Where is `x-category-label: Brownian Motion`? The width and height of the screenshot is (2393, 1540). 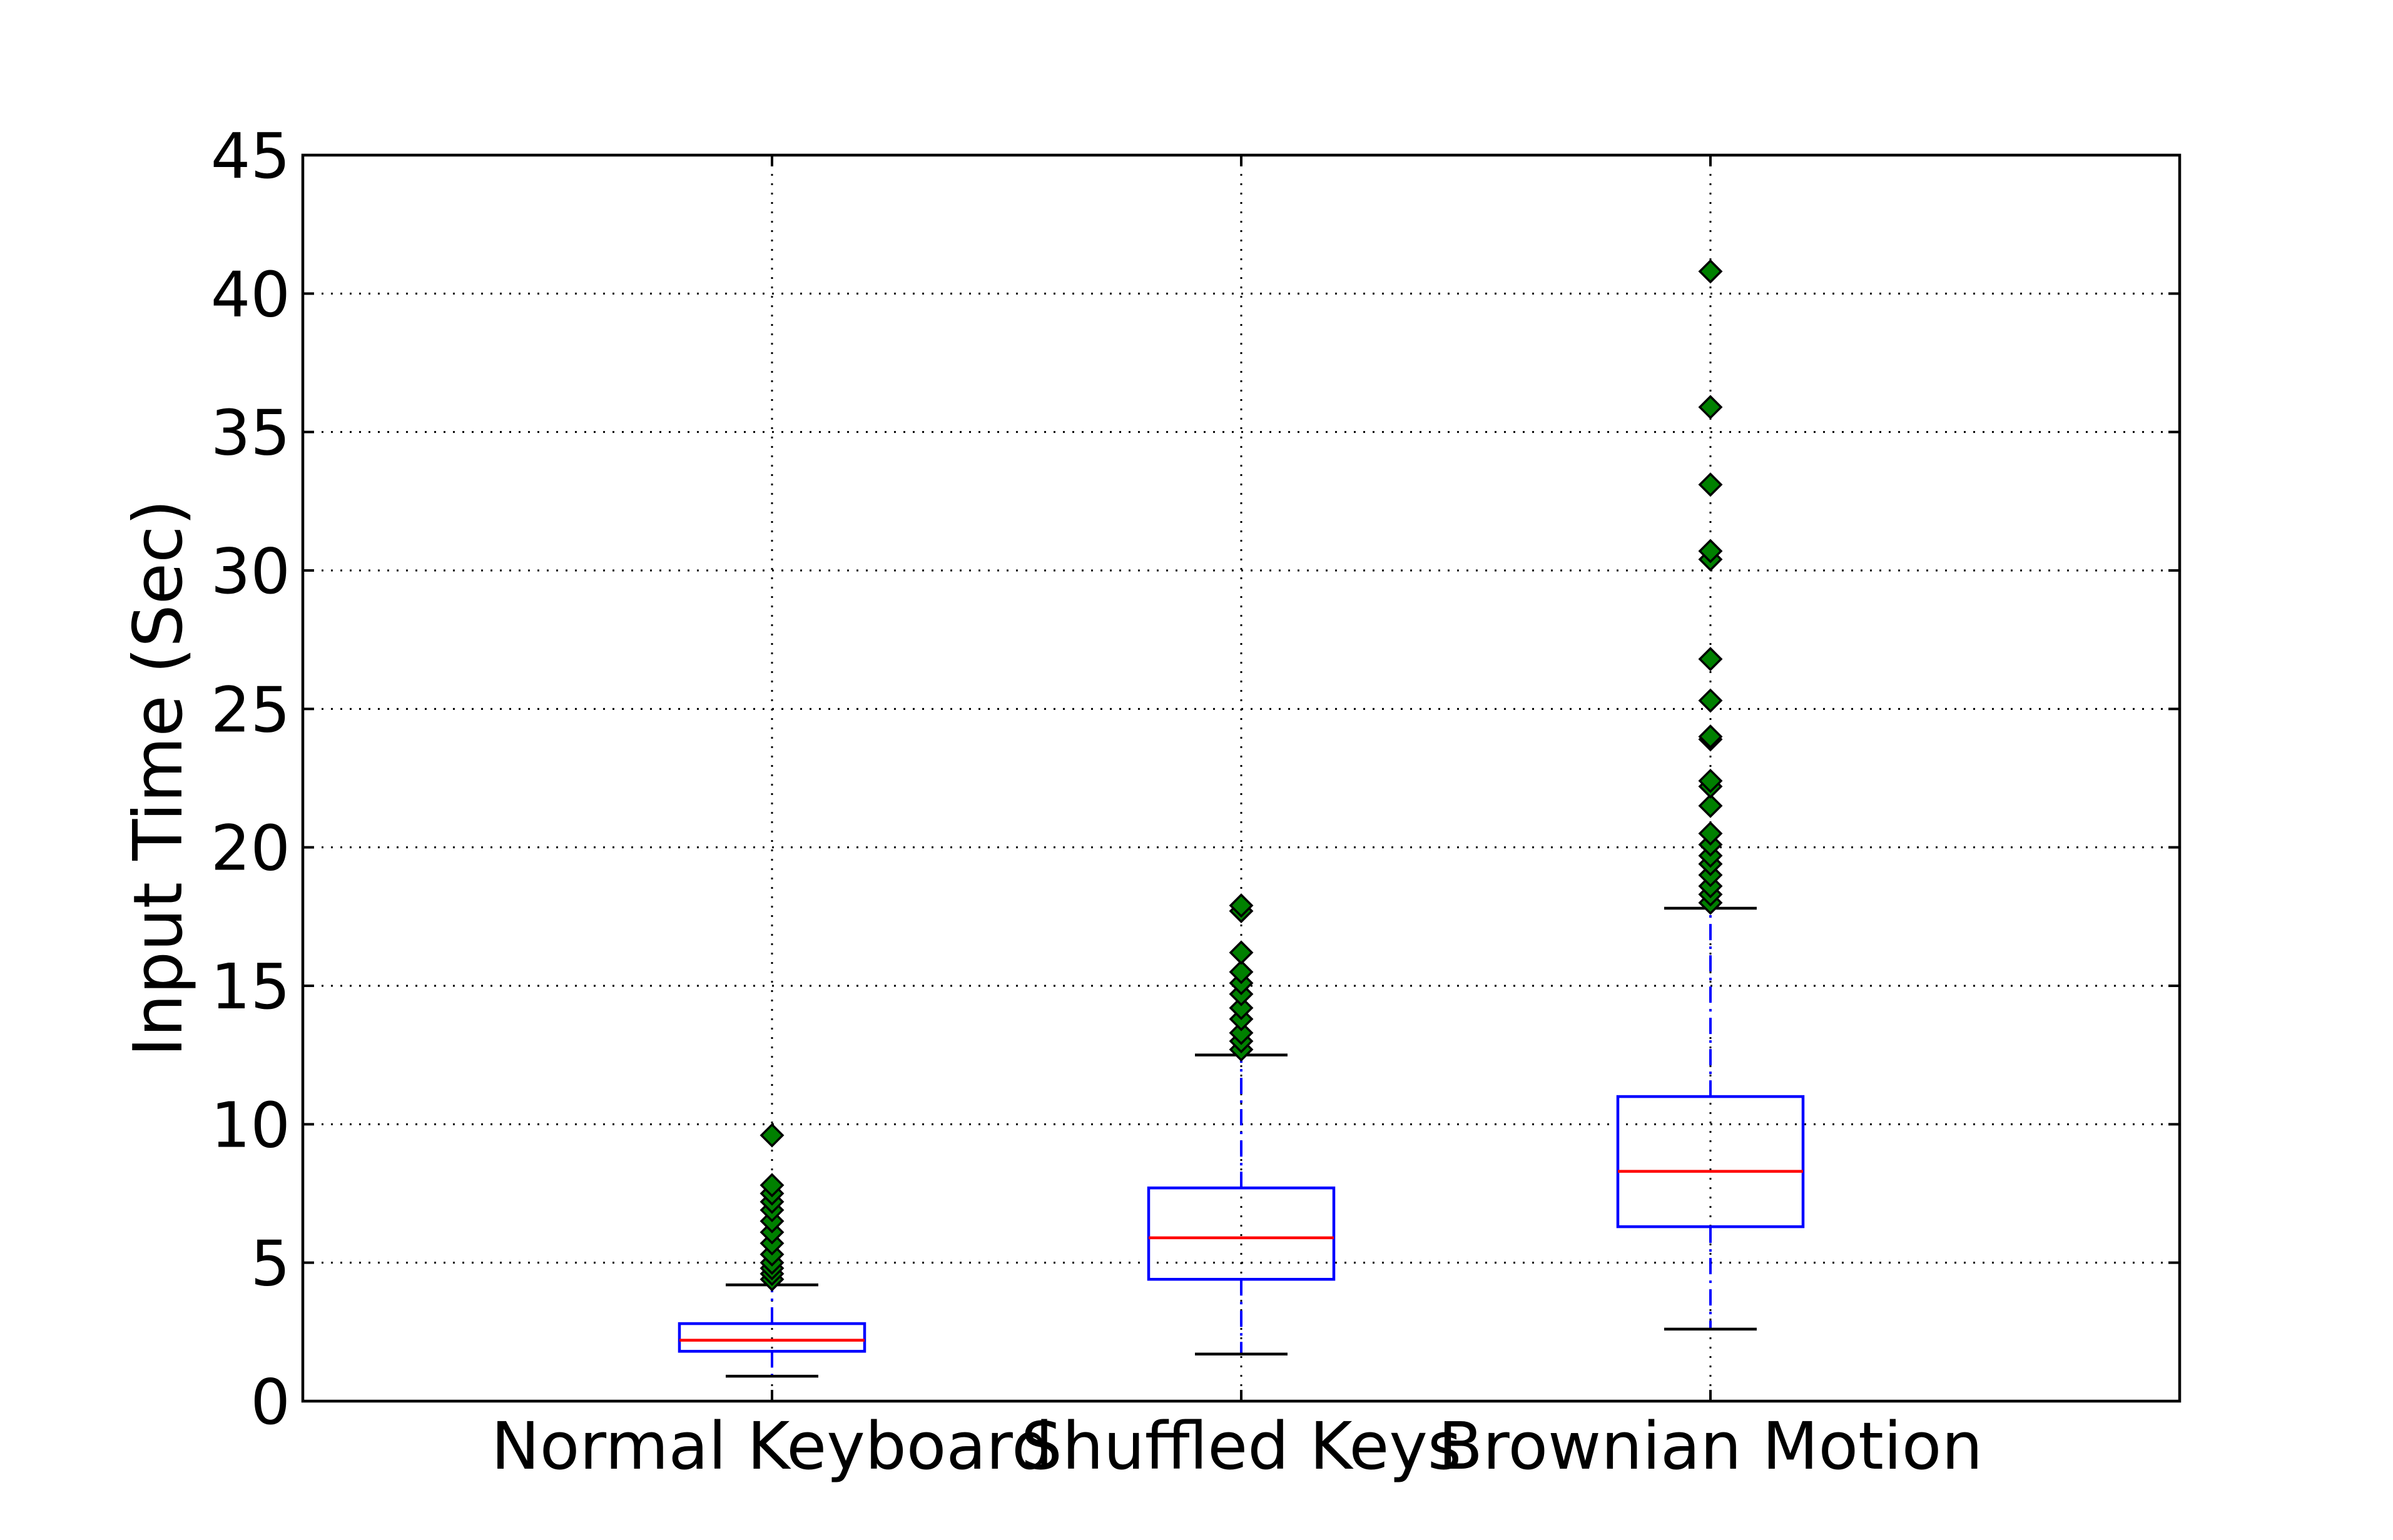 x-category-label: Brownian Motion is located at coordinates (1710, 1446).